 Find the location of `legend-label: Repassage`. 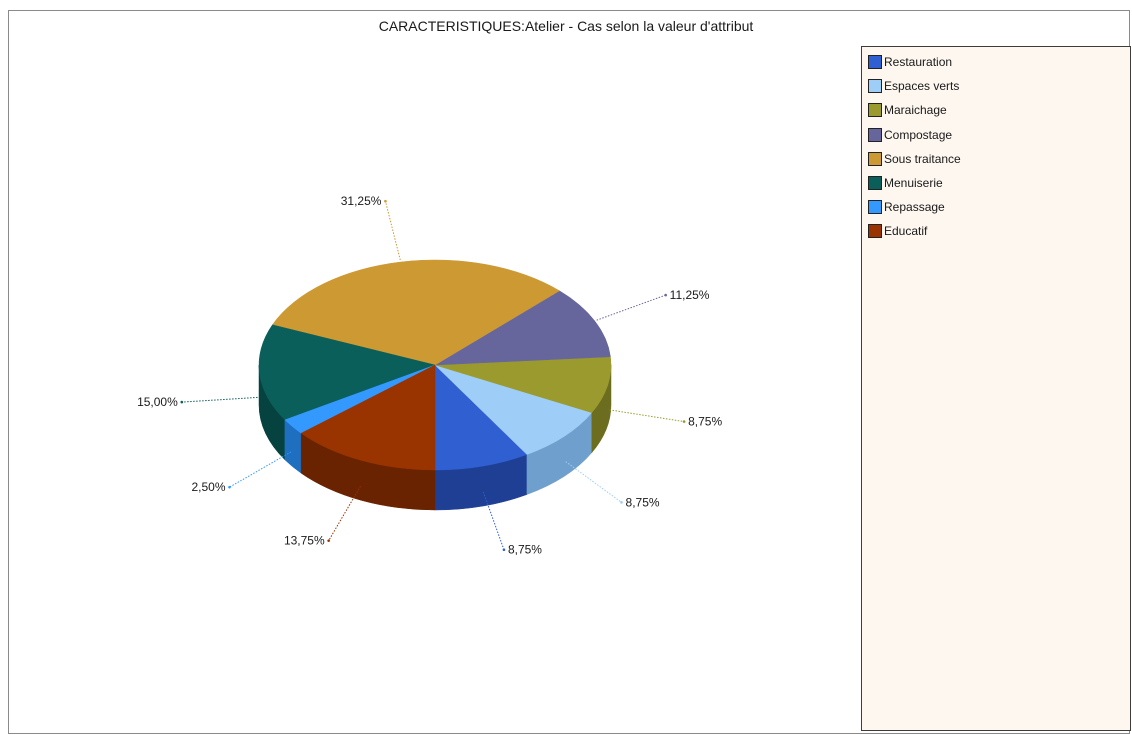

legend-label: Repassage is located at coordinates (914, 207).